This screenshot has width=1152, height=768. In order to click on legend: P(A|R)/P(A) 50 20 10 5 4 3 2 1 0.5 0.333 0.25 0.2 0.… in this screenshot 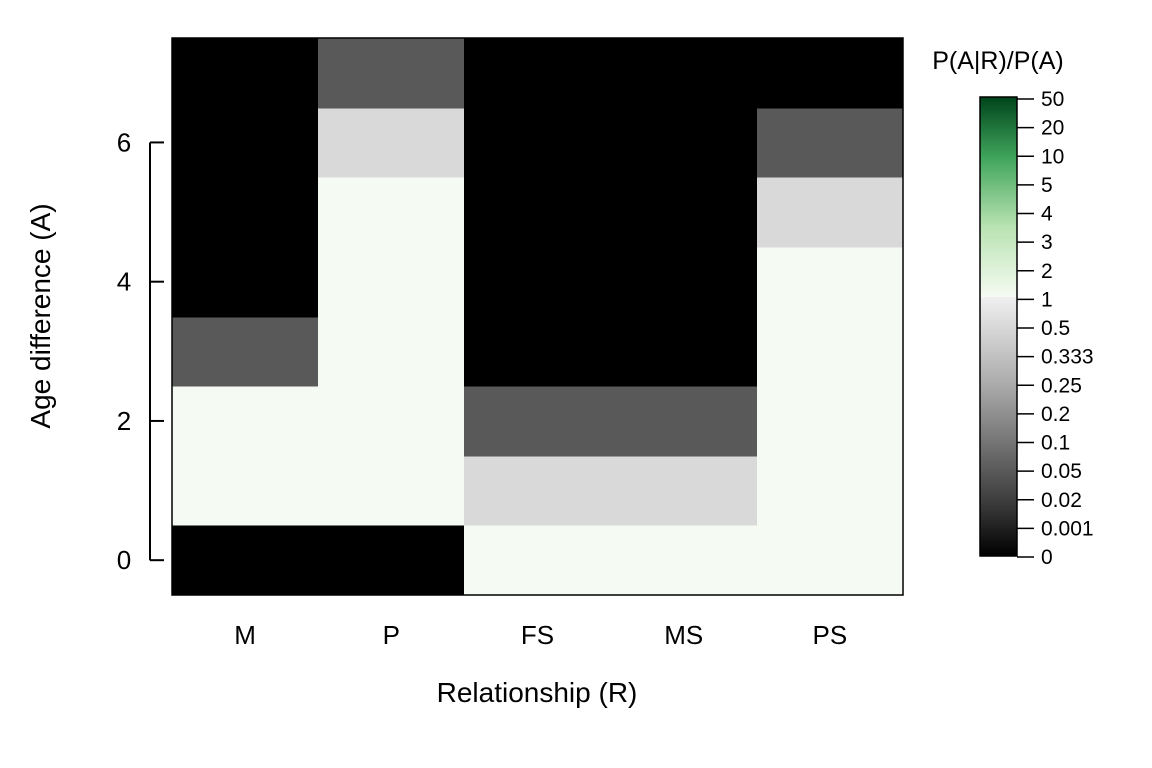, I will do `click(1012, 308)`.